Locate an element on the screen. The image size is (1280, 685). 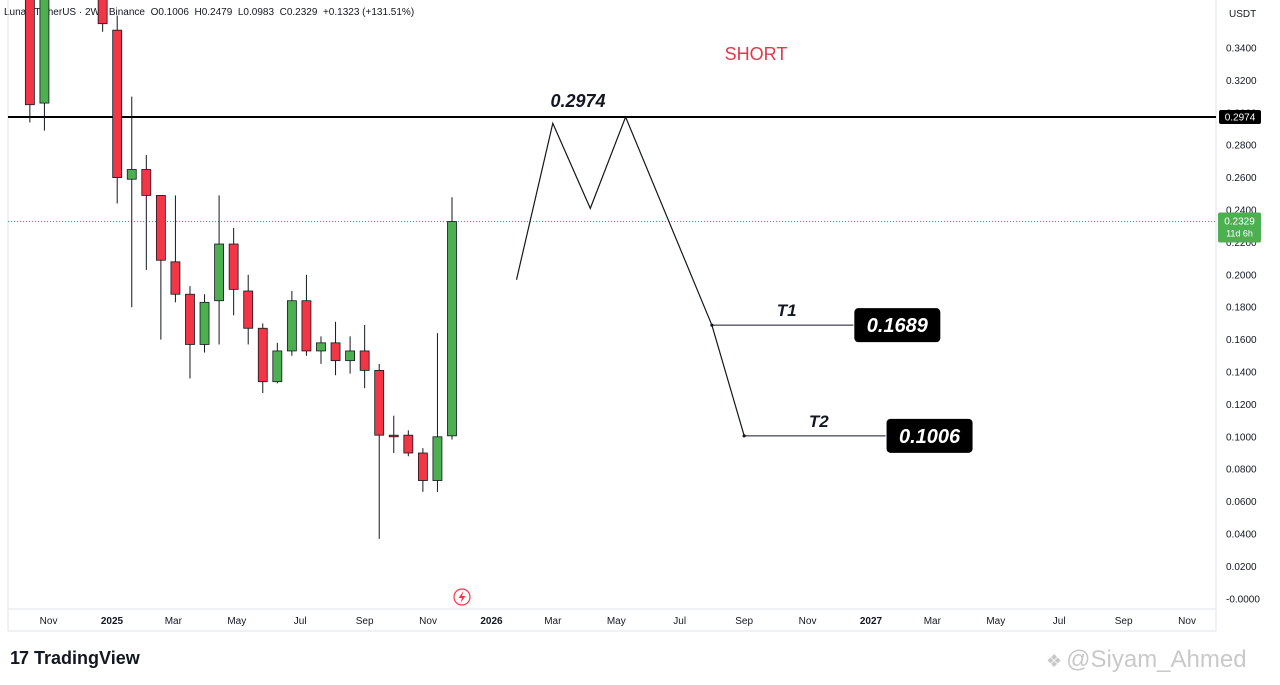
y-tick-label: 0.1400 is located at coordinates (1241, 373).